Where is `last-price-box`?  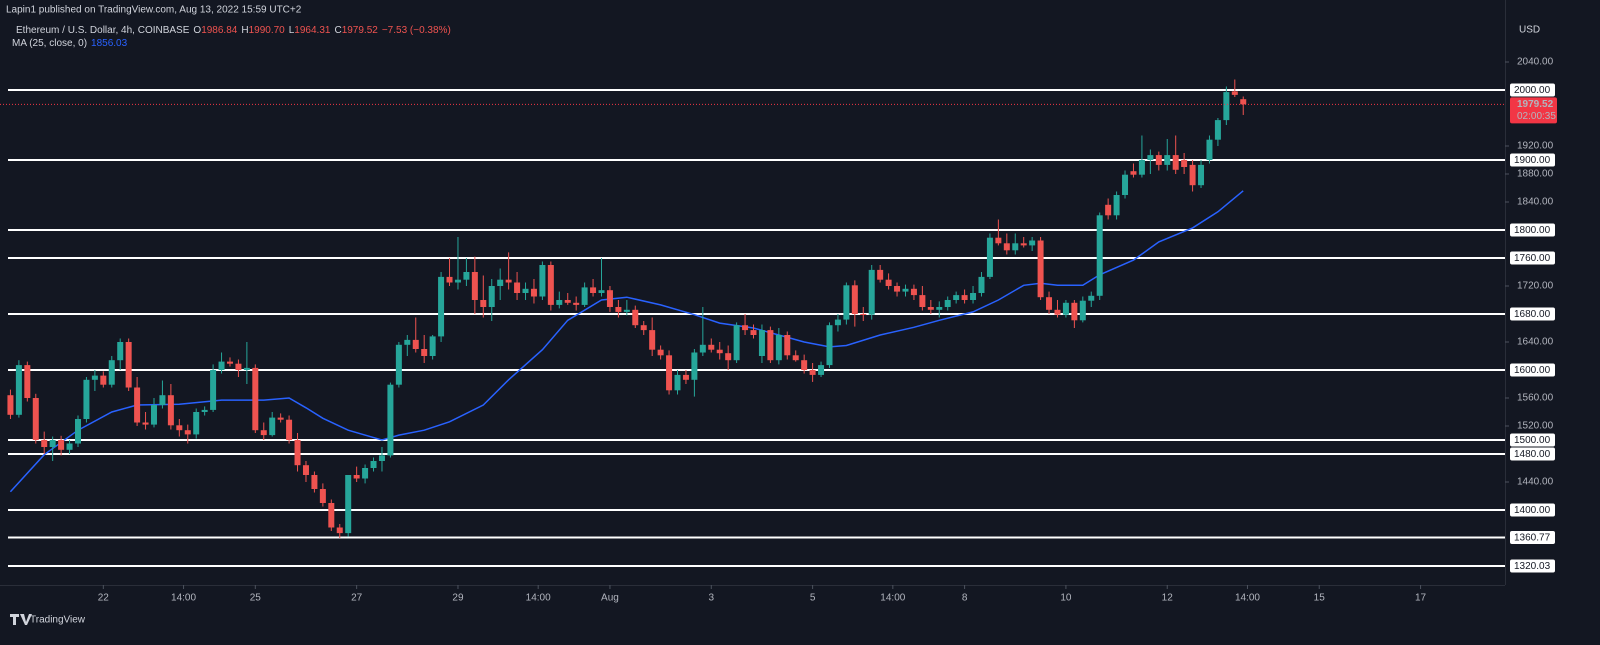 last-price-box is located at coordinates (1533, 110).